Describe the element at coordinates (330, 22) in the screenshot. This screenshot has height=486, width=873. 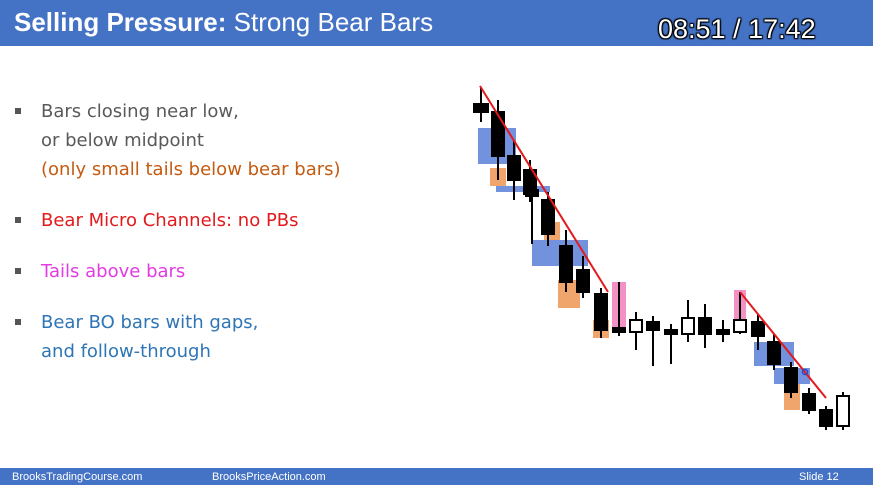
I see `slide-title-rest: Strong Bear Bars` at that location.